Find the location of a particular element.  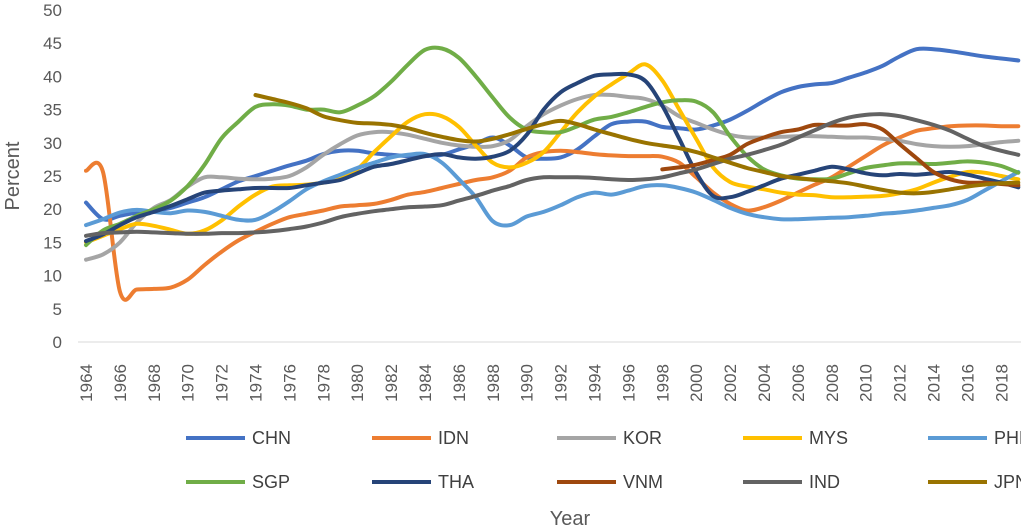

x-tick-label: 2014 is located at coordinates (934, 383).